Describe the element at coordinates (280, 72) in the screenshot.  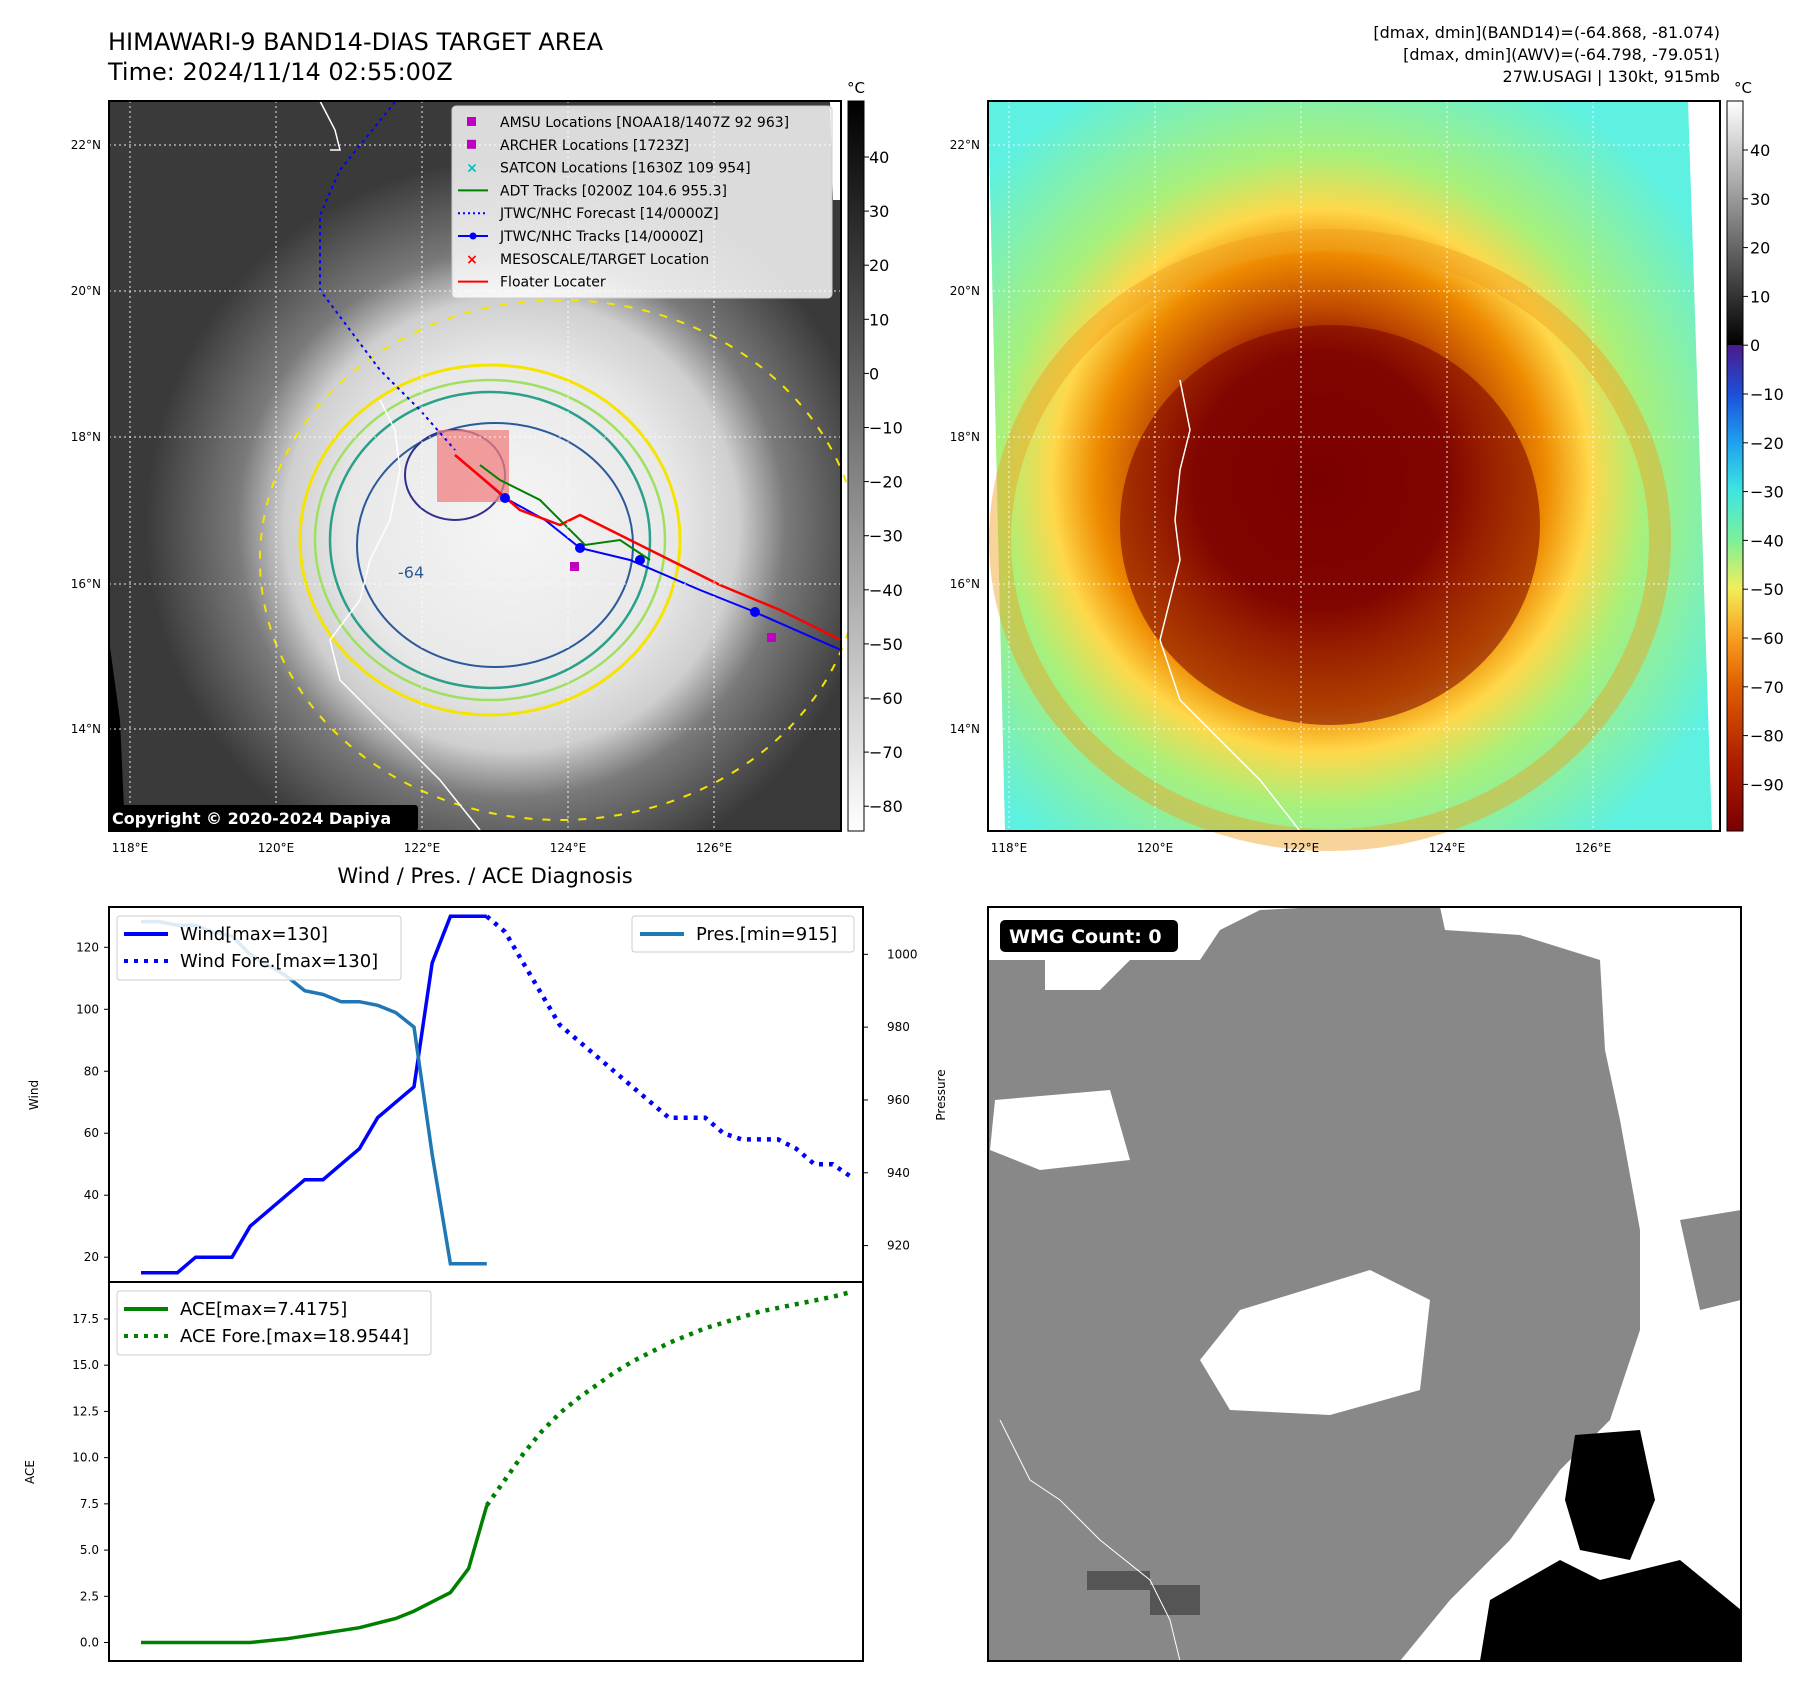
I see `figure-time: Time: 2024/11/14 02:55:00Z` at that location.